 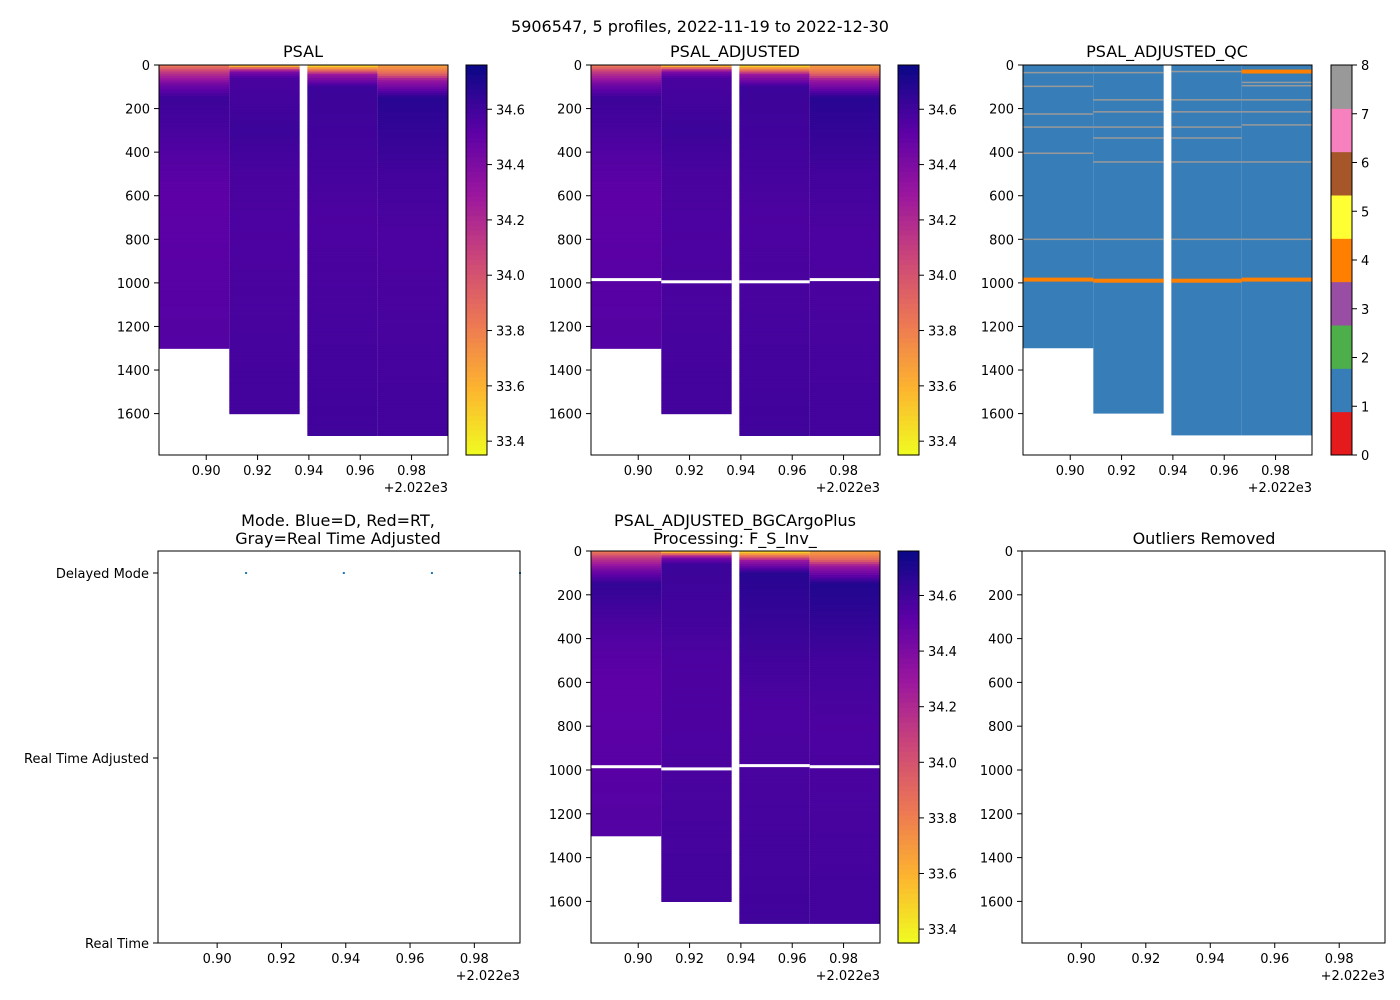 I want to click on qc-flag-band, so click(x=1058, y=279).